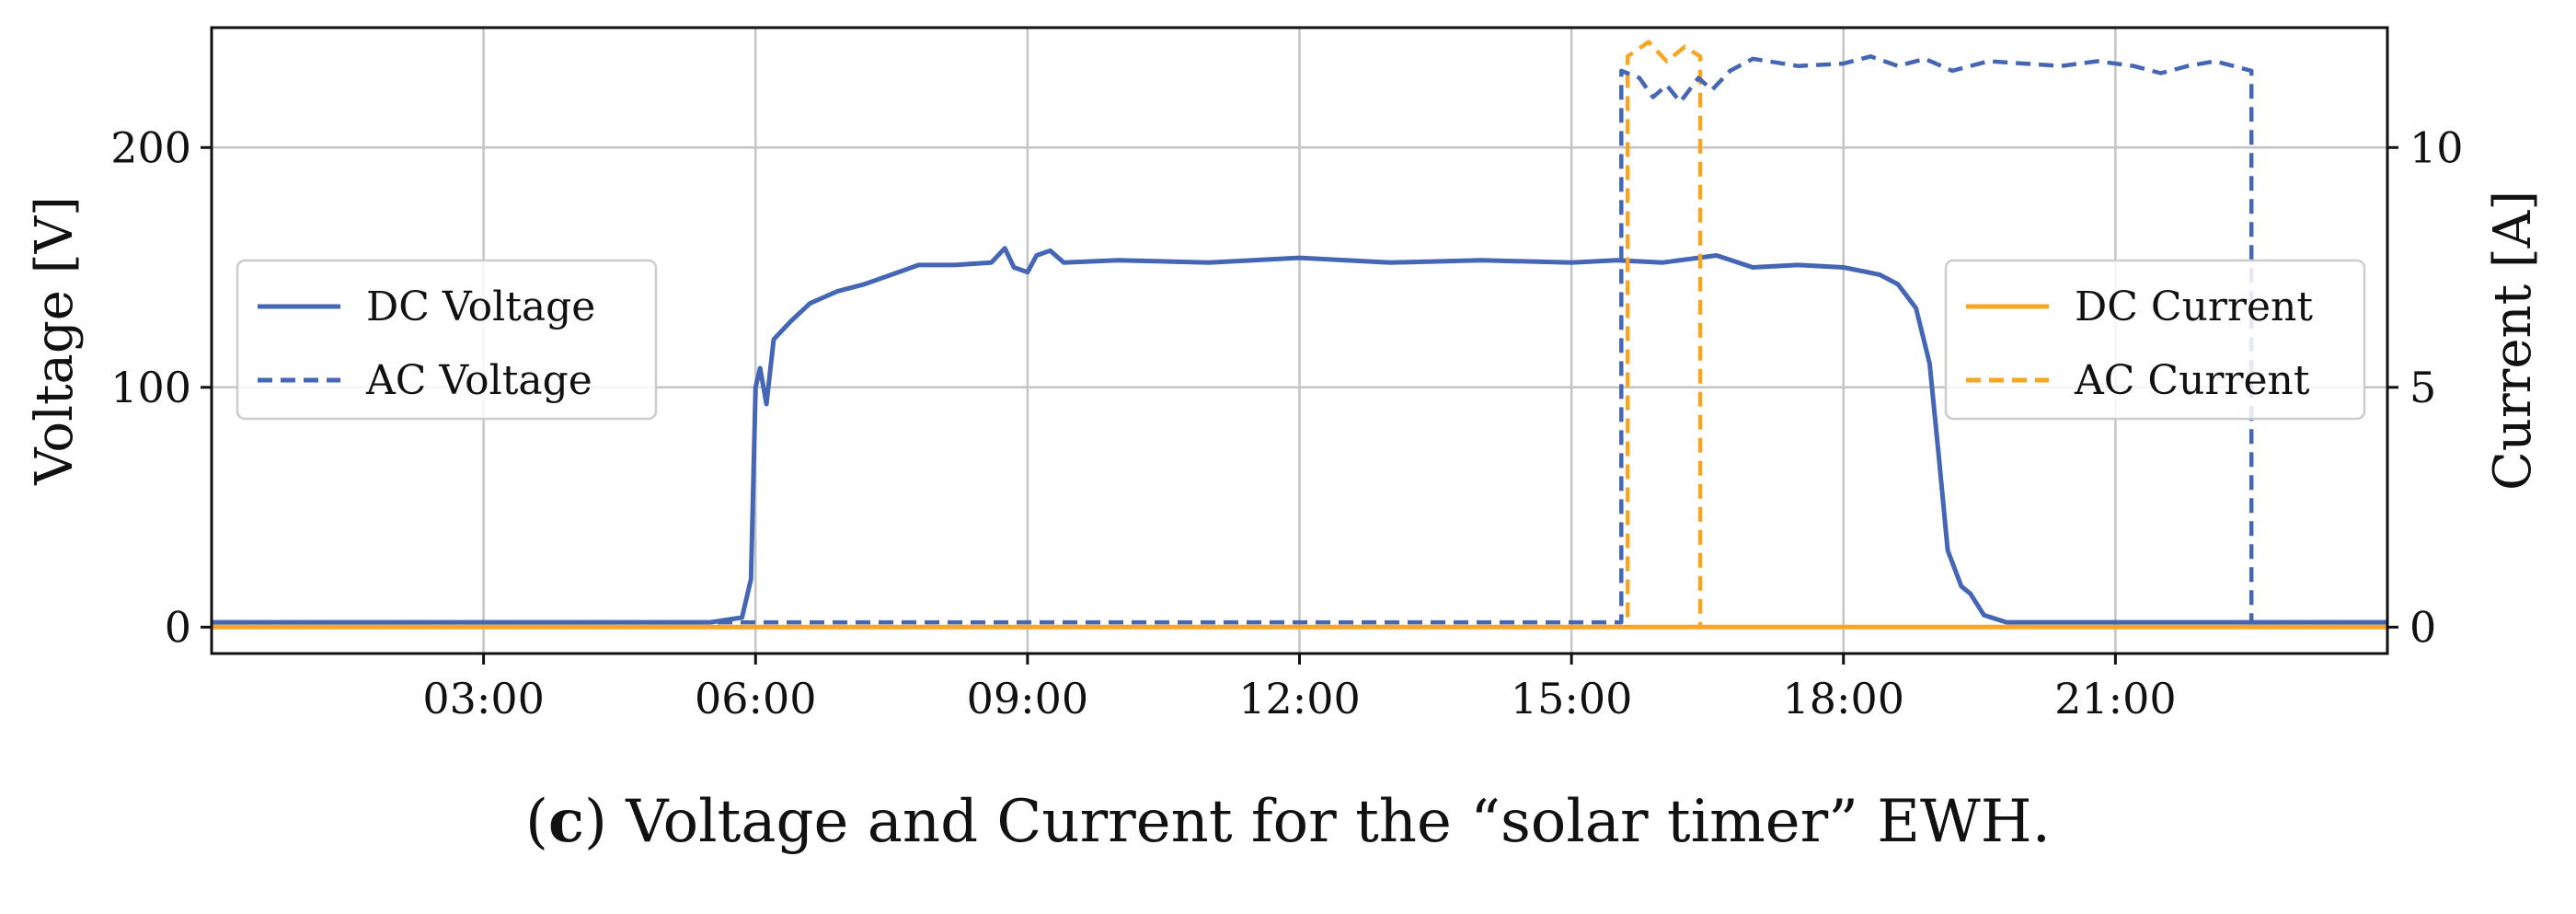  What do you see at coordinates (1299, 698) in the screenshot?
I see `x-tick-label-3: 12:00` at bounding box center [1299, 698].